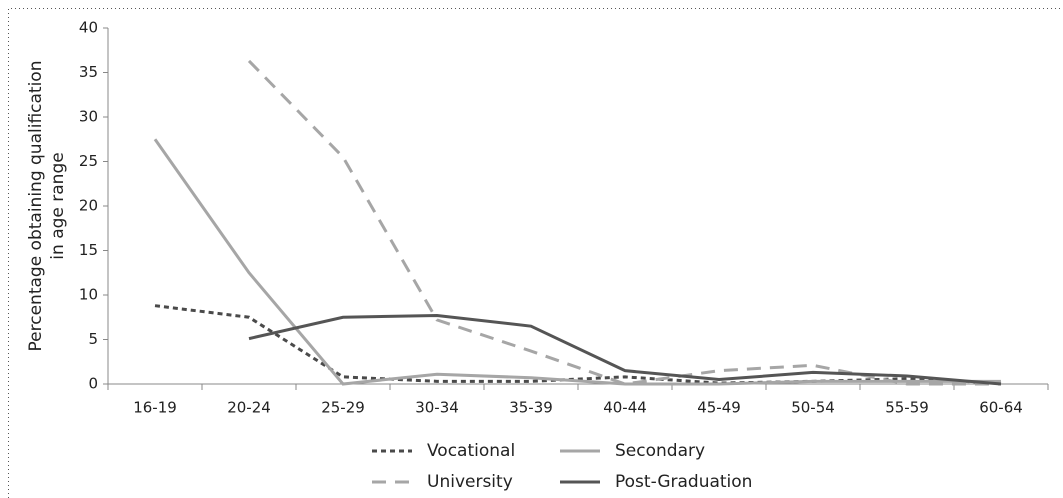 This screenshot has height=498, width=1063. What do you see at coordinates (625, 408) in the screenshot?
I see `x-tick-label: 40-44` at bounding box center [625, 408].